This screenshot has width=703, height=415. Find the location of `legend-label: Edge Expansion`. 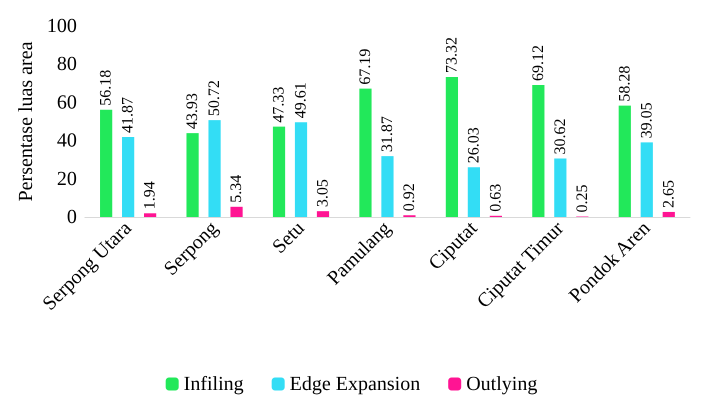

legend-label: Edge Expansion is located at coordinates (355, 384).